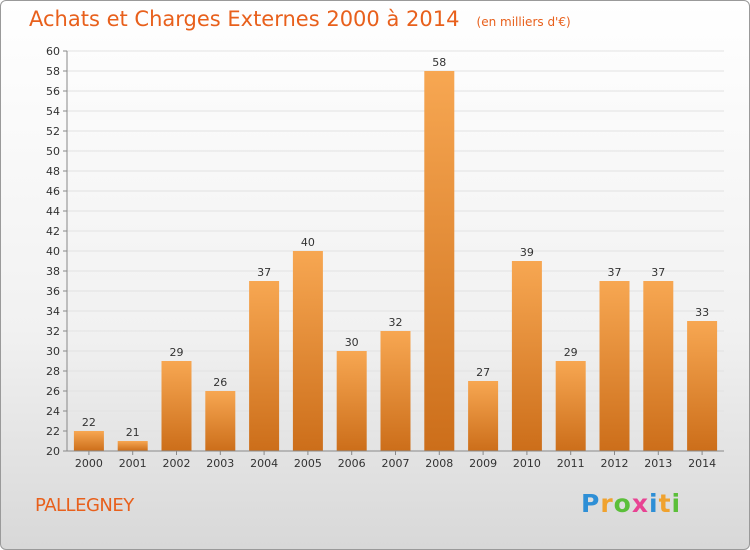 This screenshot has height=550, width=750. I want to click on y-tick-label: 24, so click(53, 411).